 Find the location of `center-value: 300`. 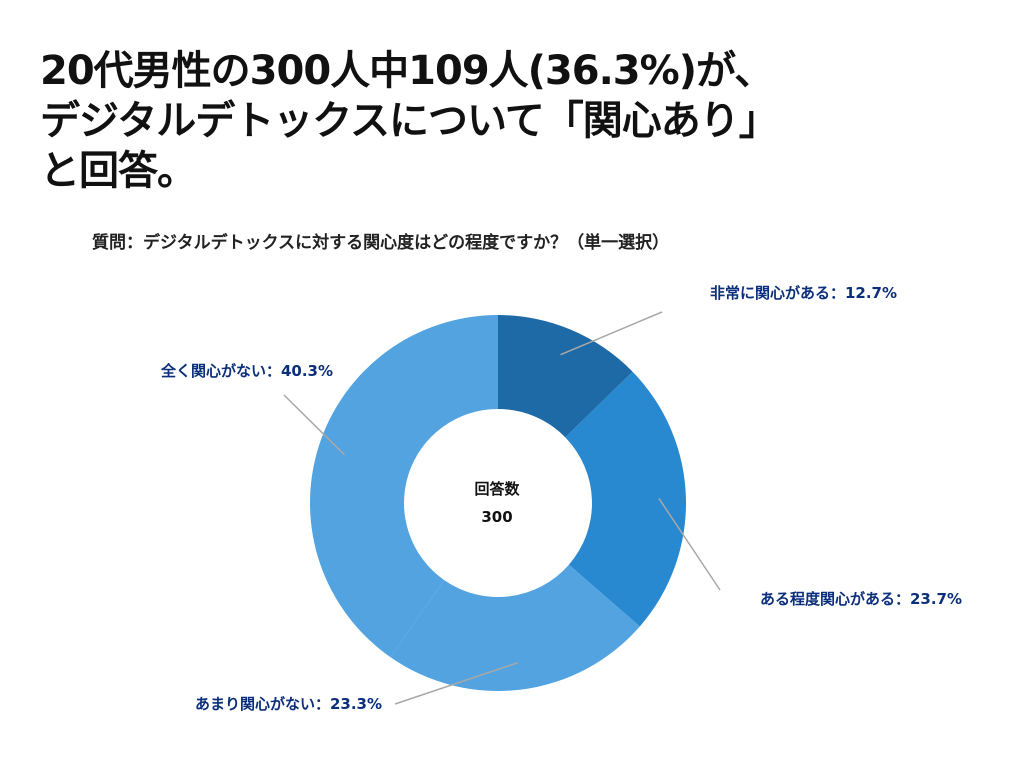

center-value: 300 is located at coordinates (496, 517).